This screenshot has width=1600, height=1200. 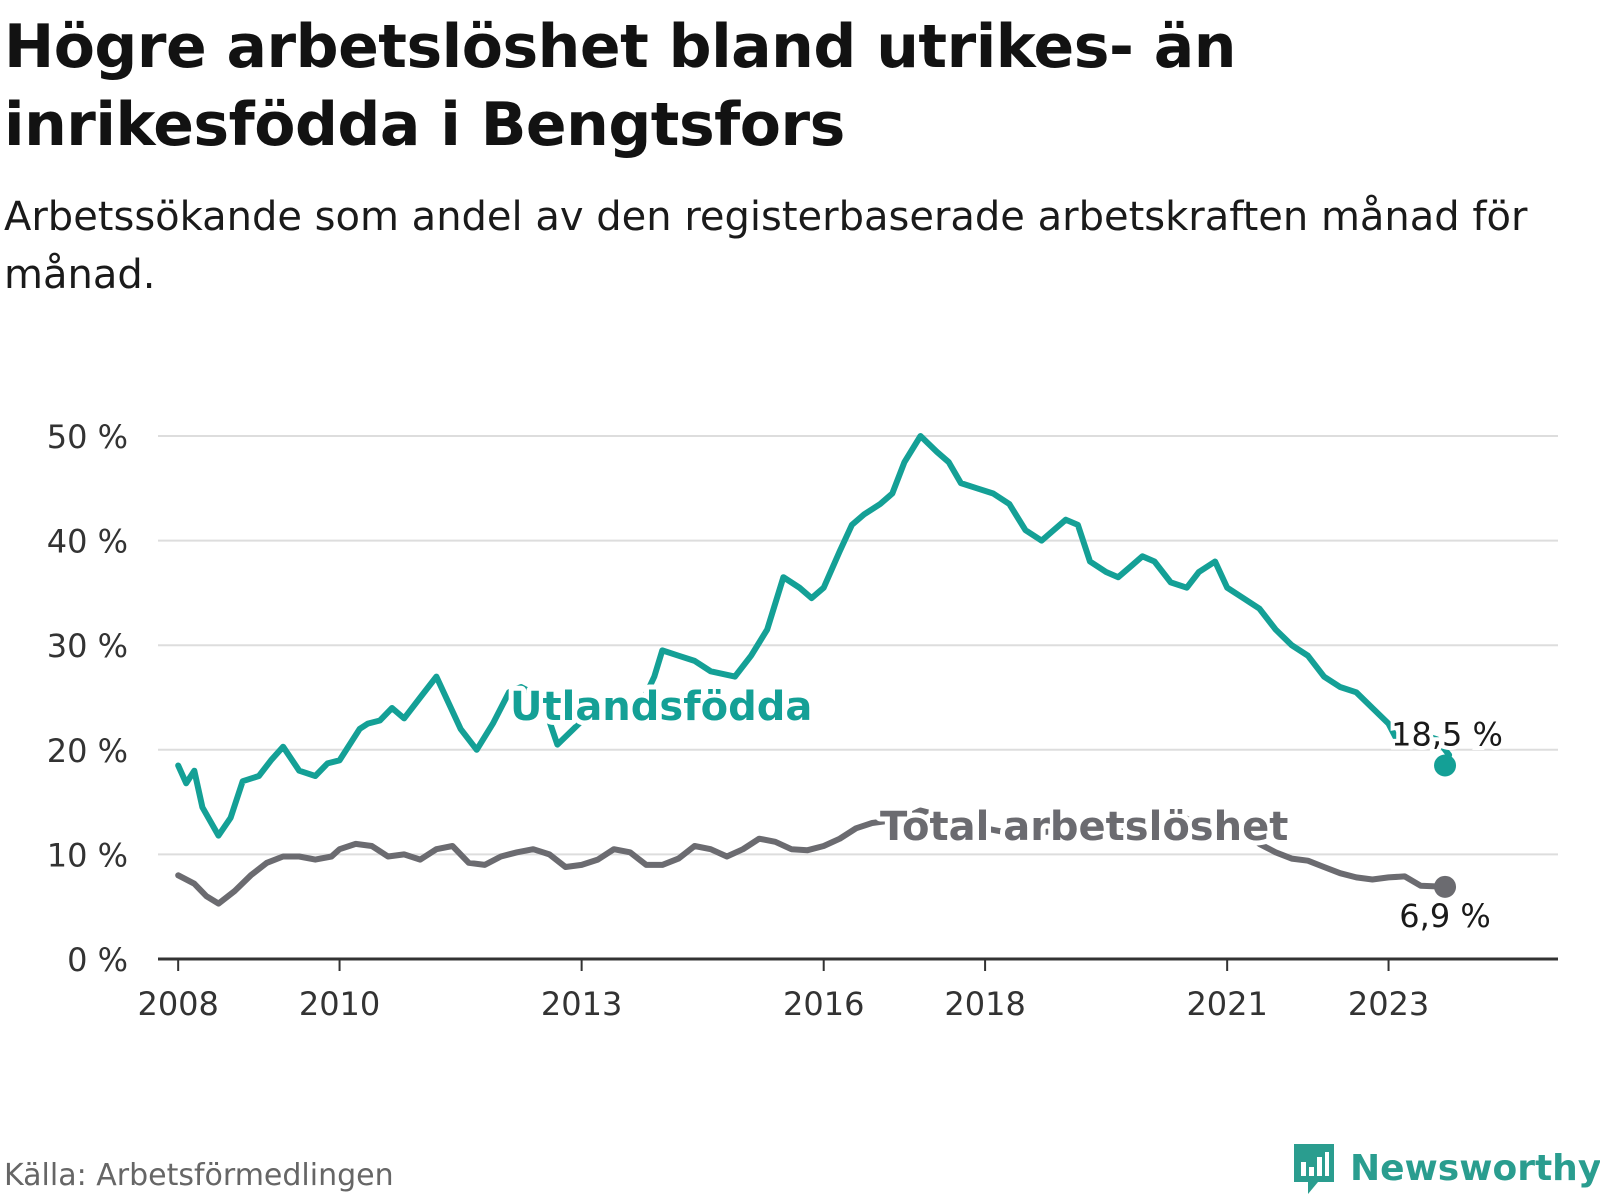 What do you see at coordinates (1444, 916) in the screenshot?
I see `end-label-total: 6,9 %` at bounding box center [1444, 916].